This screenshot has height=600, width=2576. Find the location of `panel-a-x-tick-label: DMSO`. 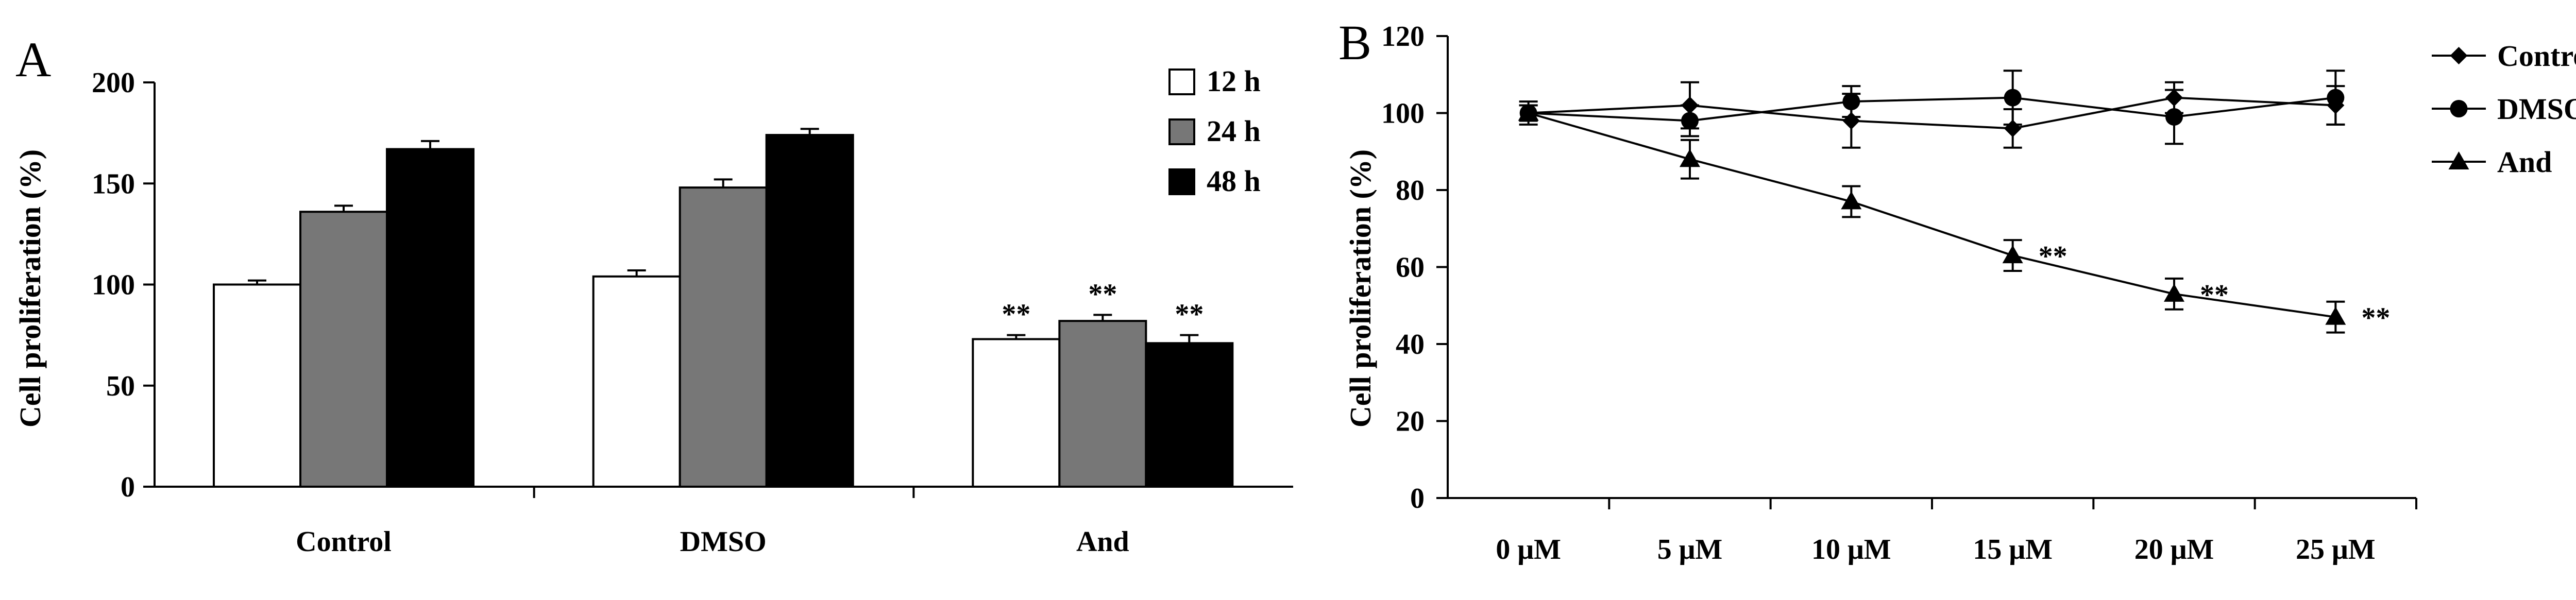

panel-a-x-tick-label: DMSO is located at coordinates (723, 542).